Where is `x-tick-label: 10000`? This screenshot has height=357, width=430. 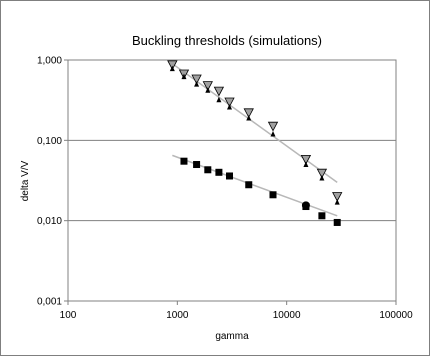
x-tick-label: 10000 is located at coordinates (287, 315).